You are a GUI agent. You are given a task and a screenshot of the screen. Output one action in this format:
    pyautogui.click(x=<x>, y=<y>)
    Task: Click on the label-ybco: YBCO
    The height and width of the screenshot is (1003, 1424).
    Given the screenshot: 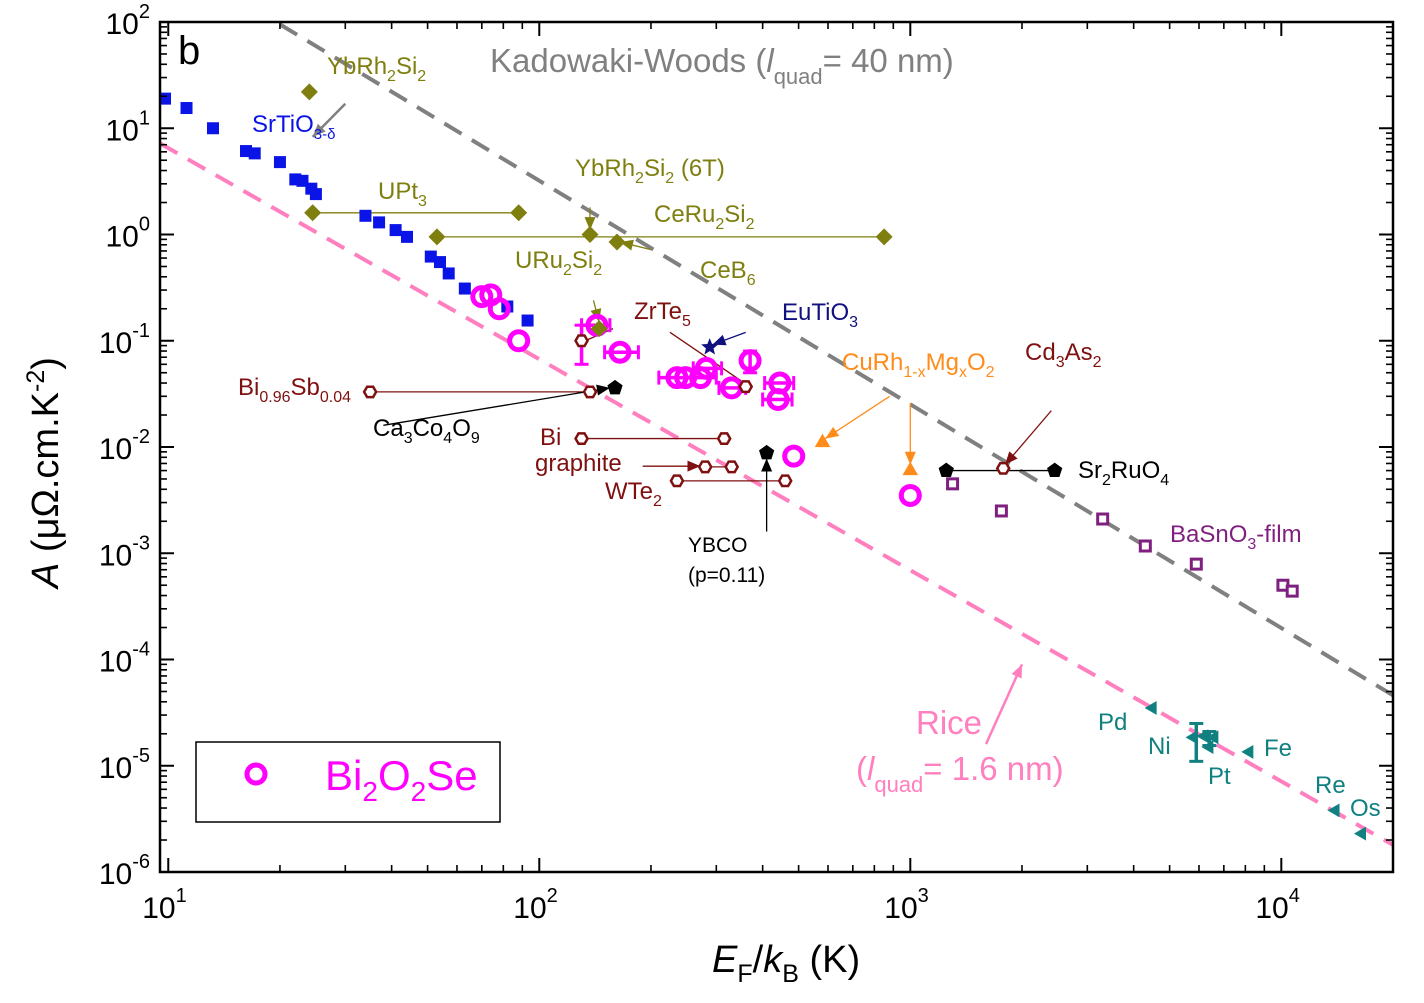 What is the action you would take?
    pyautogui.click(x=718, y=545)
    